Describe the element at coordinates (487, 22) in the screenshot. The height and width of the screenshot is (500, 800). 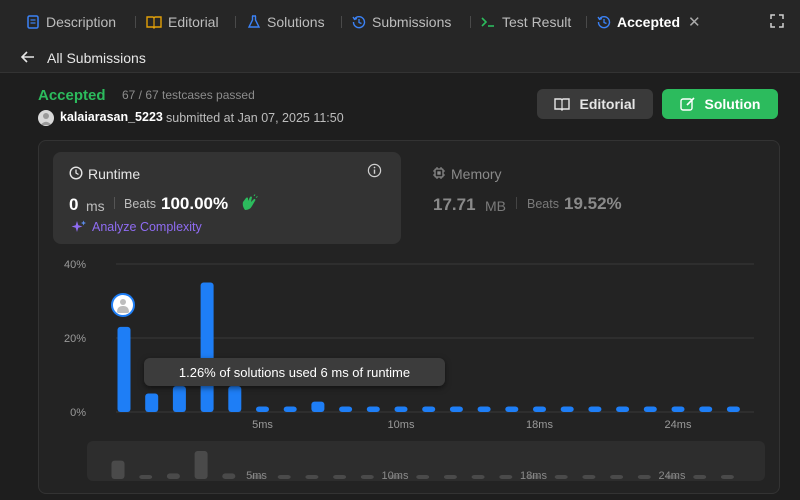
I see `terminal-icon` at that location.